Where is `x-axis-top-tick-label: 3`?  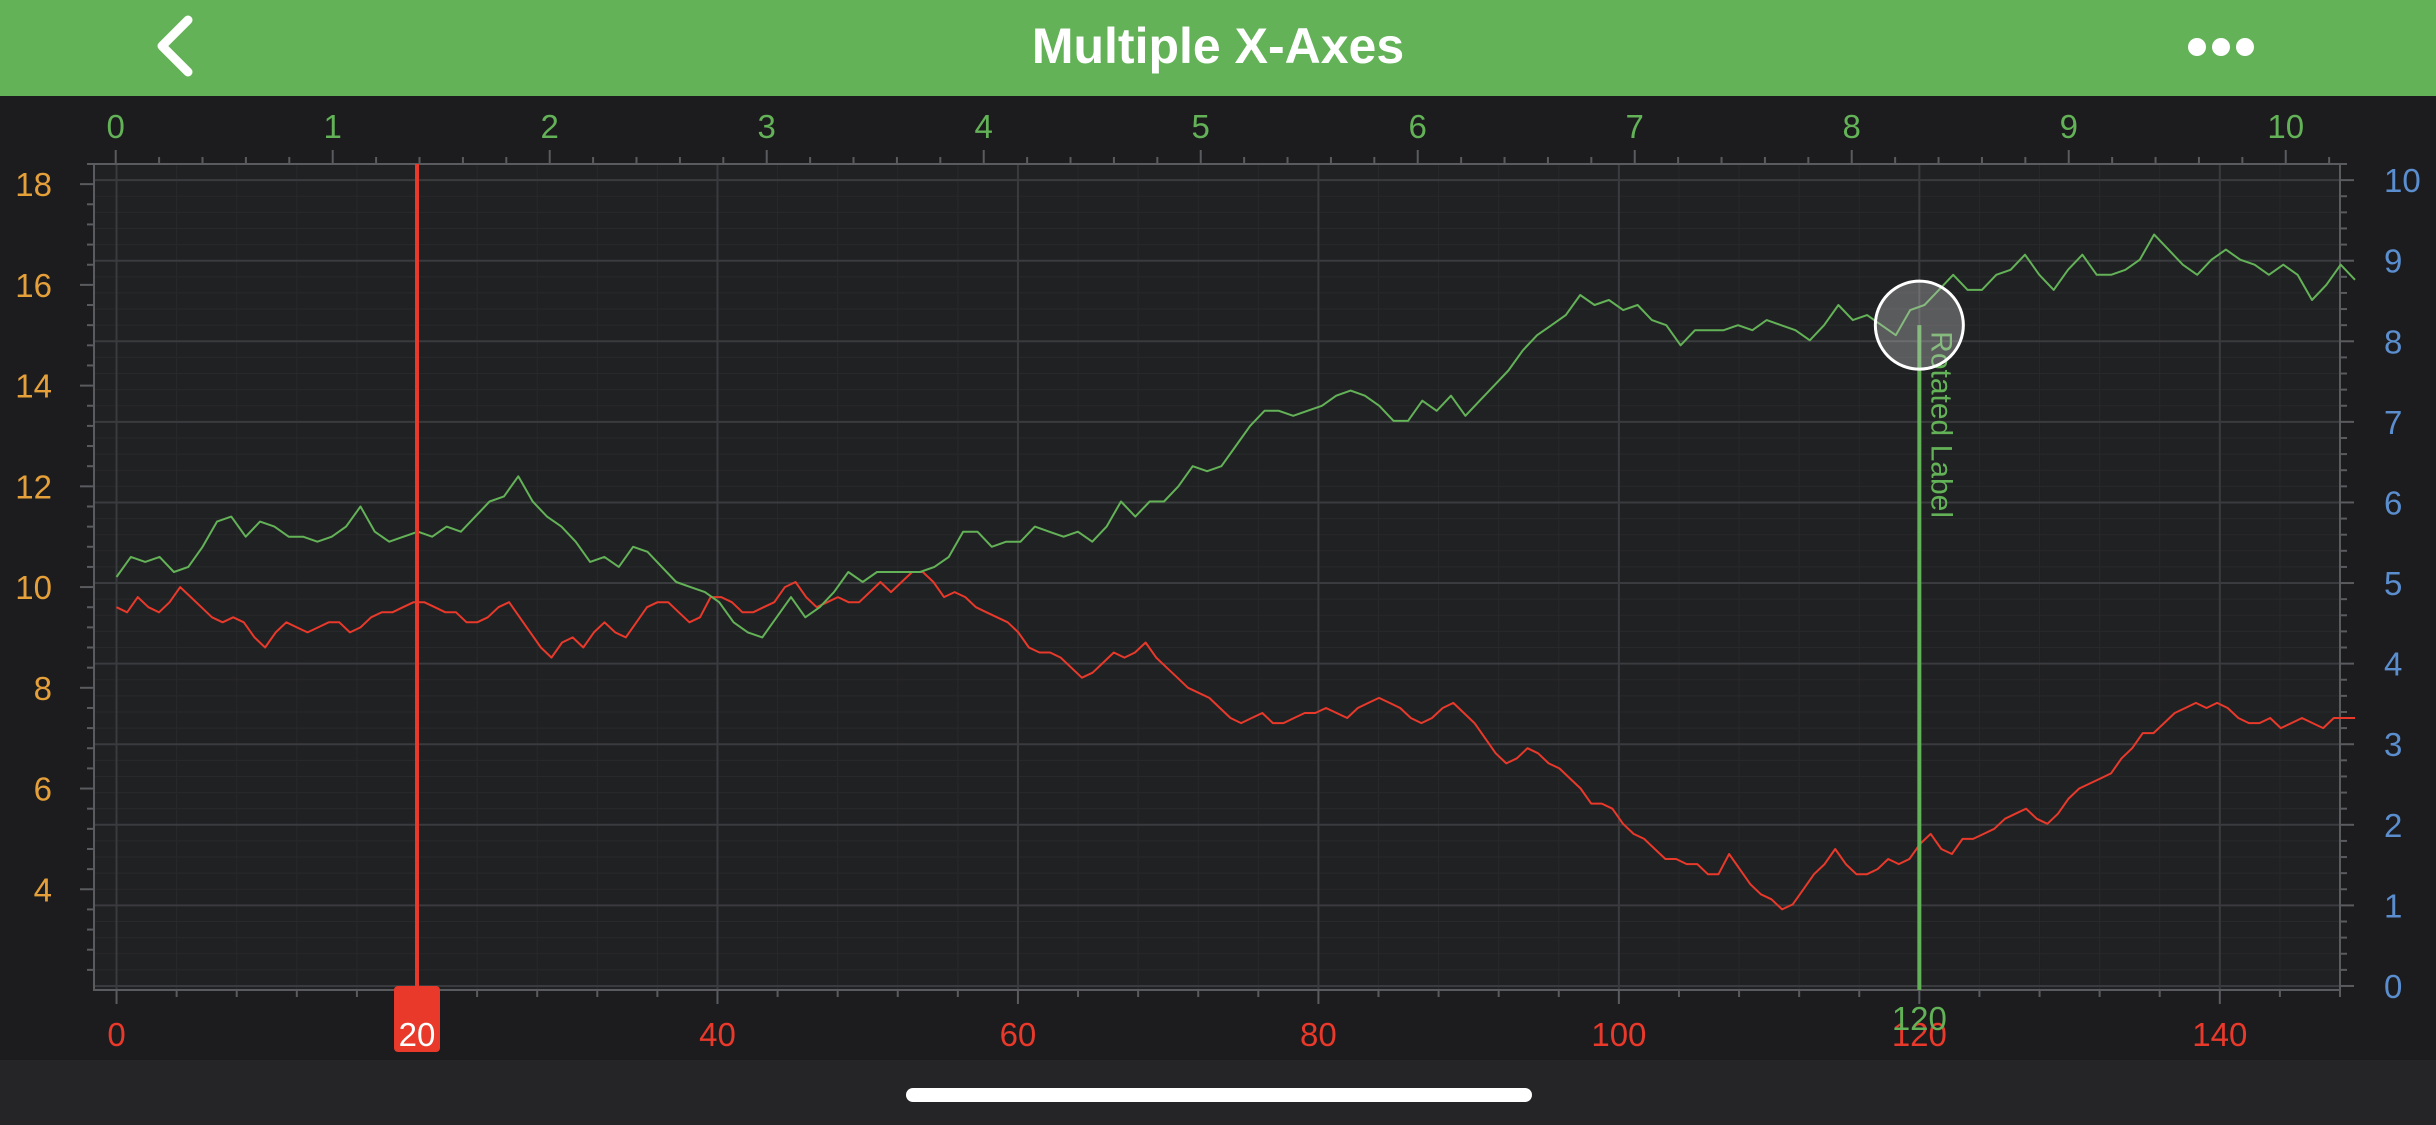
x-axis-top-tick-label: 3 is located at coordinates (767, 126).